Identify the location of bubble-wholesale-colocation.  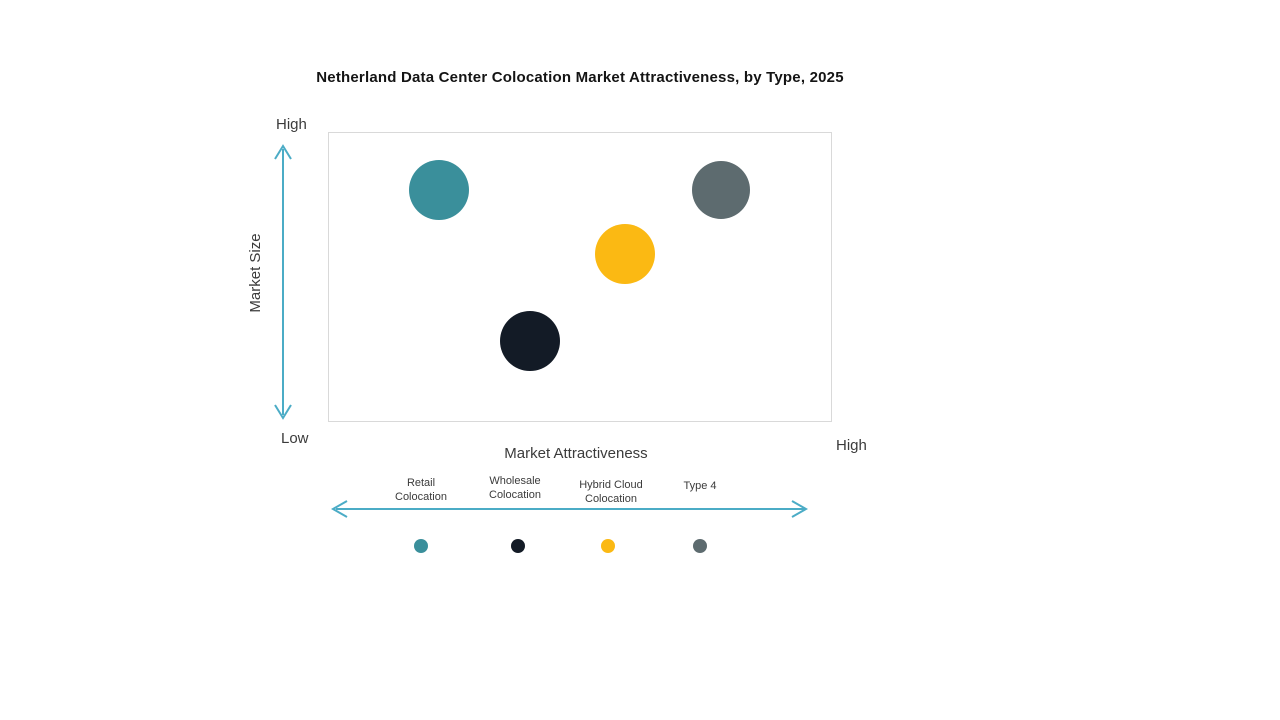
(529, 340).